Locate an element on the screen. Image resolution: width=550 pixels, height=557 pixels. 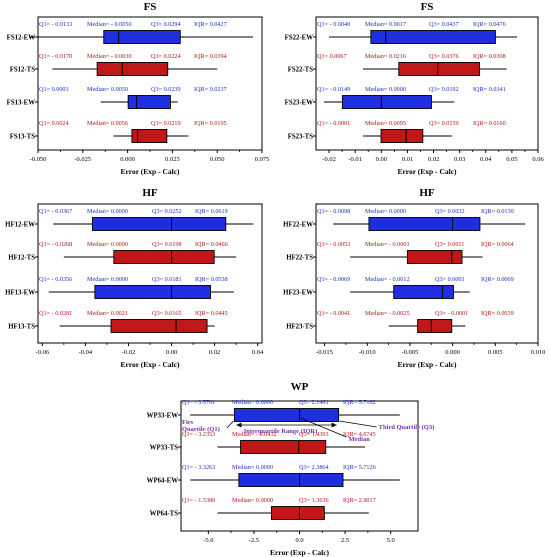
x-tick-label: -0.005 is located at coordinates (410, 352).